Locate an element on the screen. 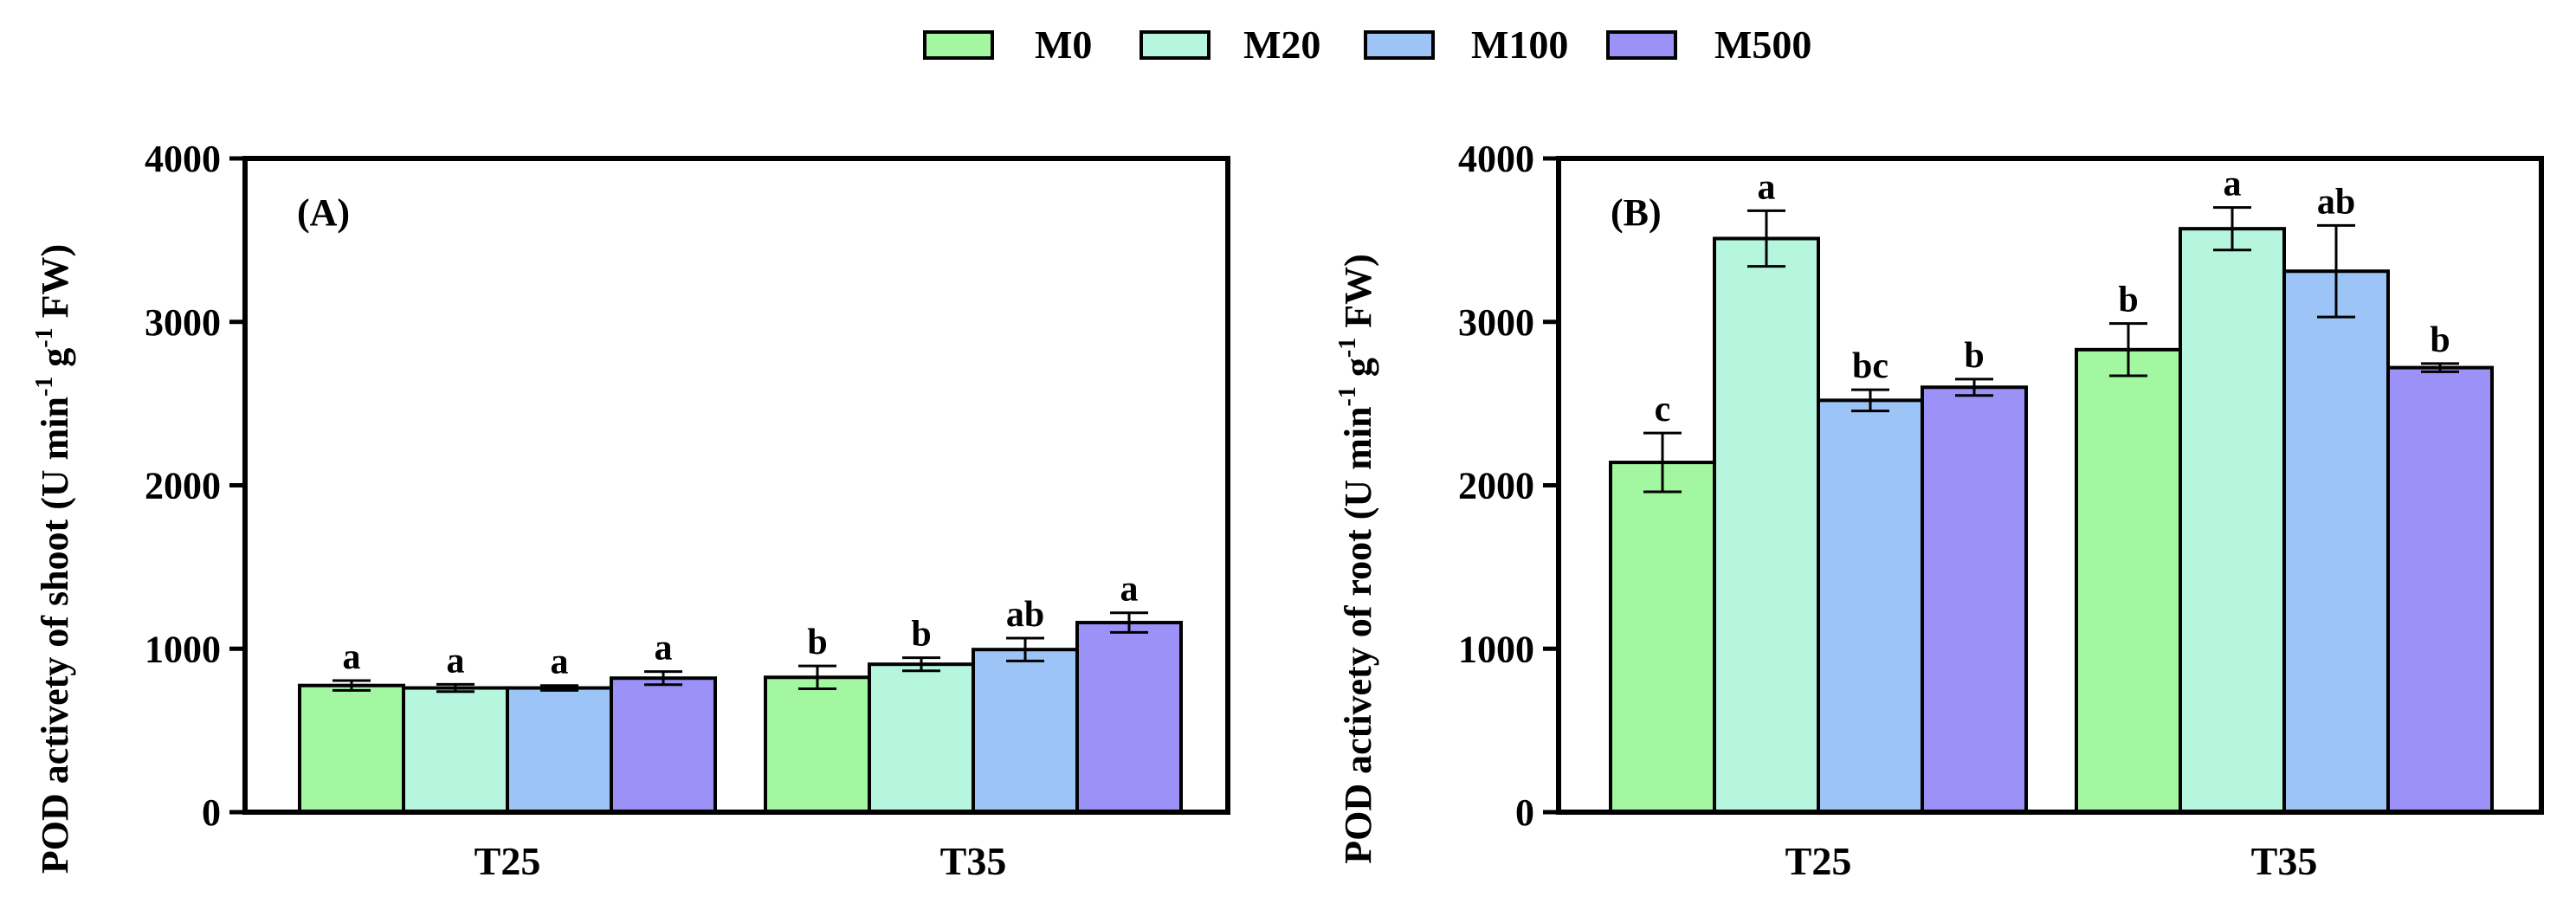 The width and height of the screenshot is (2576, 910). panel-a-bar-t25-m0 is located at coordinates (351, 748).